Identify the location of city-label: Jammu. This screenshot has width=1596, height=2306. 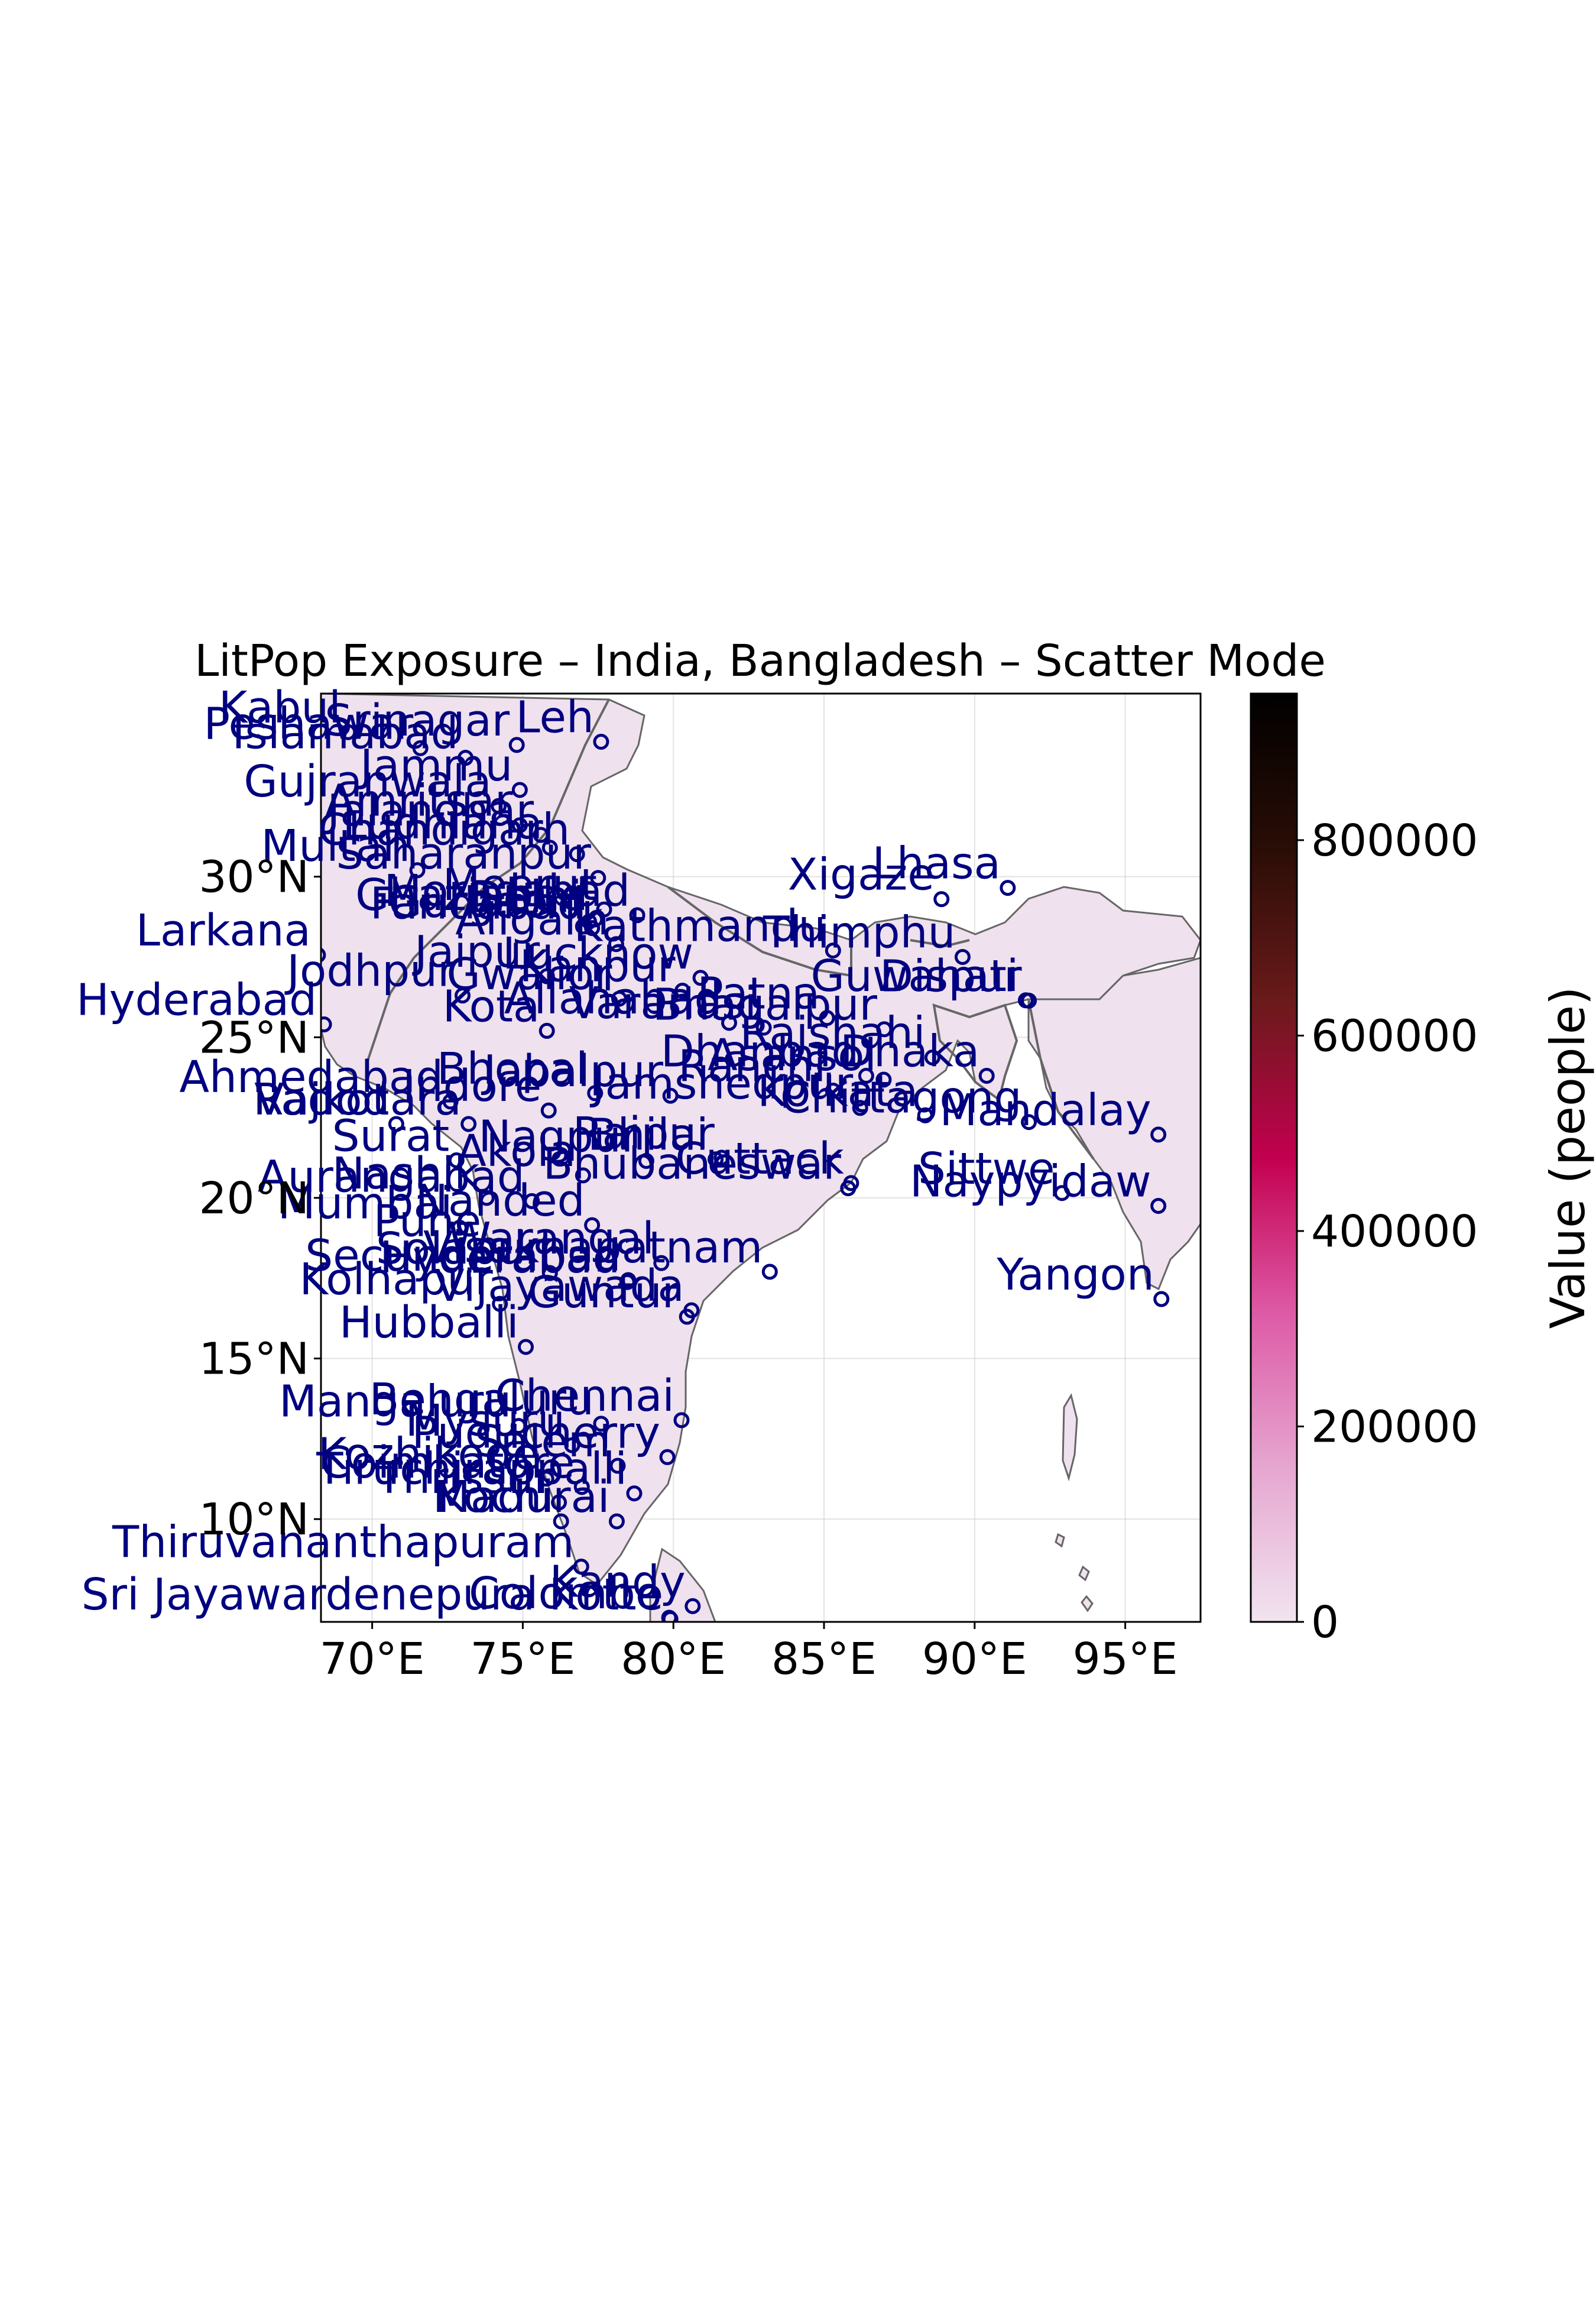
(435, 765).